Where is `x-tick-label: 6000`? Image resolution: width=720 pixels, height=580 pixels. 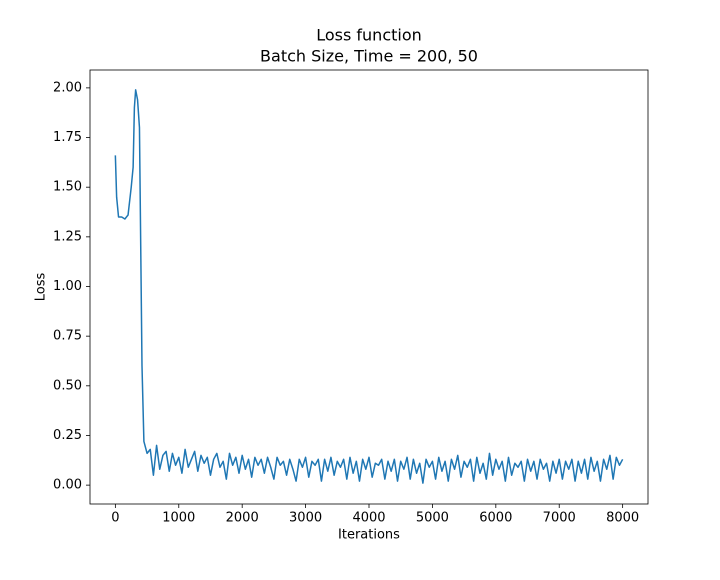
x-tick-label: 6000 is located at coordinates (495, 518).